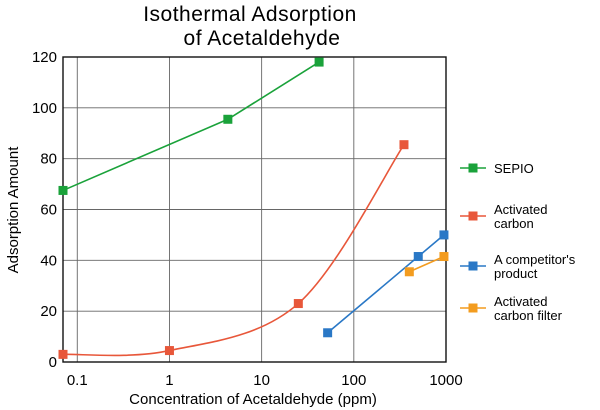 The image size is (600, 410). Describe the element at coordinates (353, 380) in the screenshot. I see `x-tick-label: 100` at that location.